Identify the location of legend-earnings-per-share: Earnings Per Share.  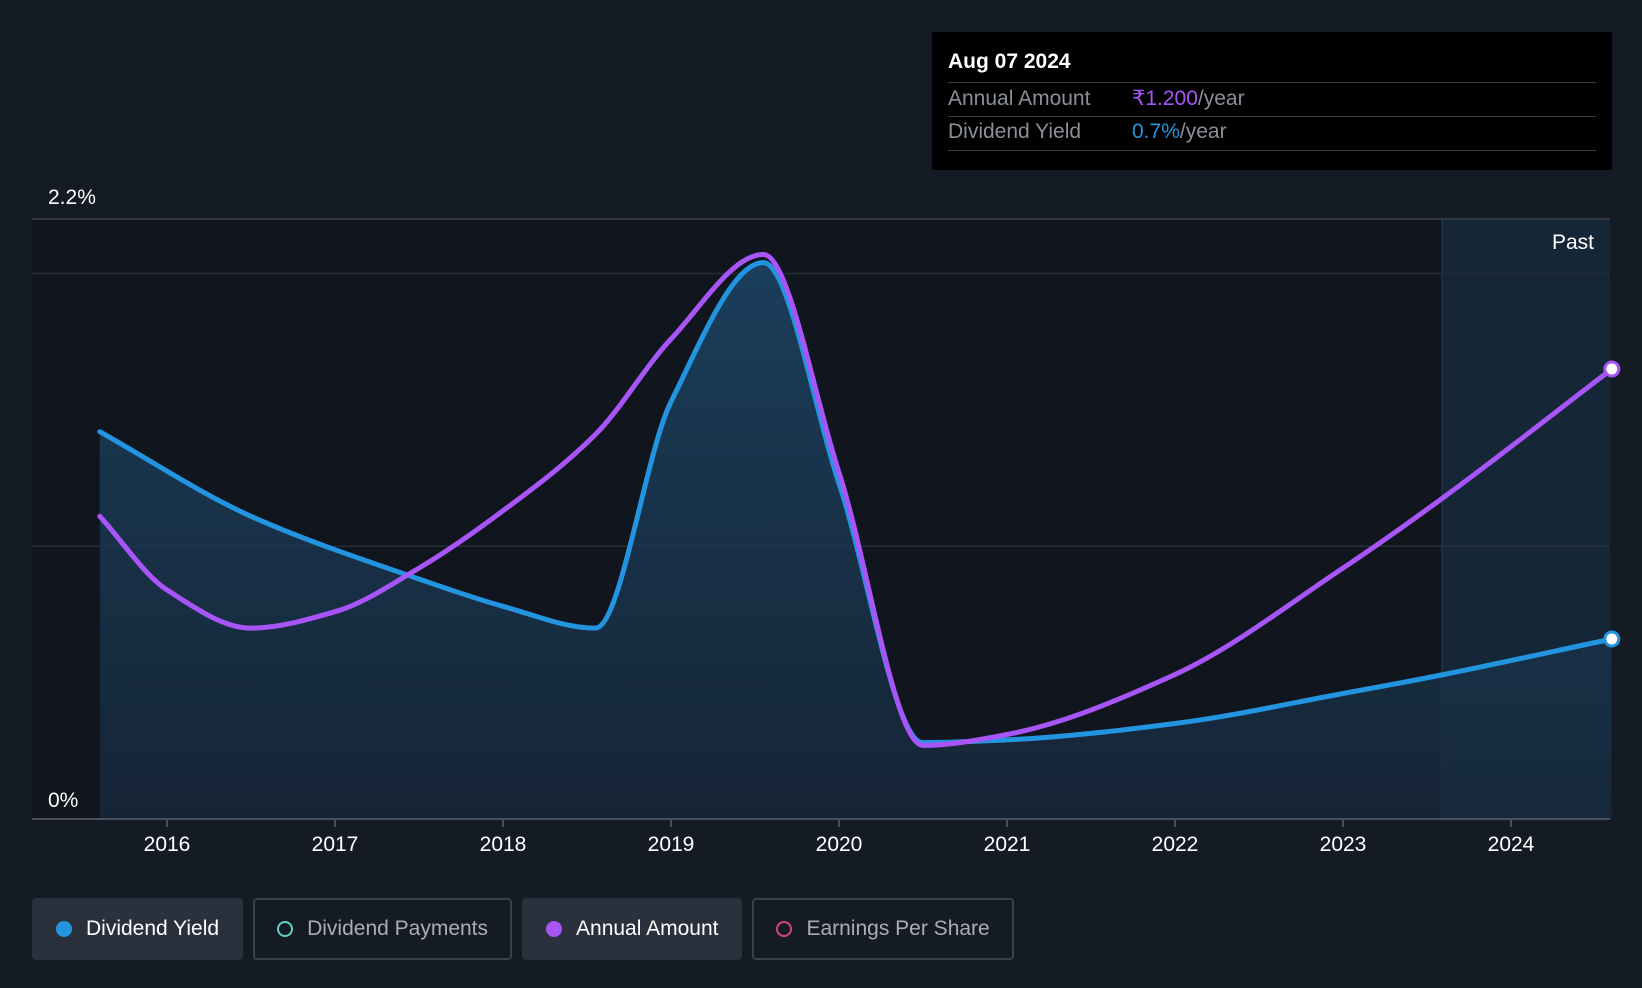
(883, 929).